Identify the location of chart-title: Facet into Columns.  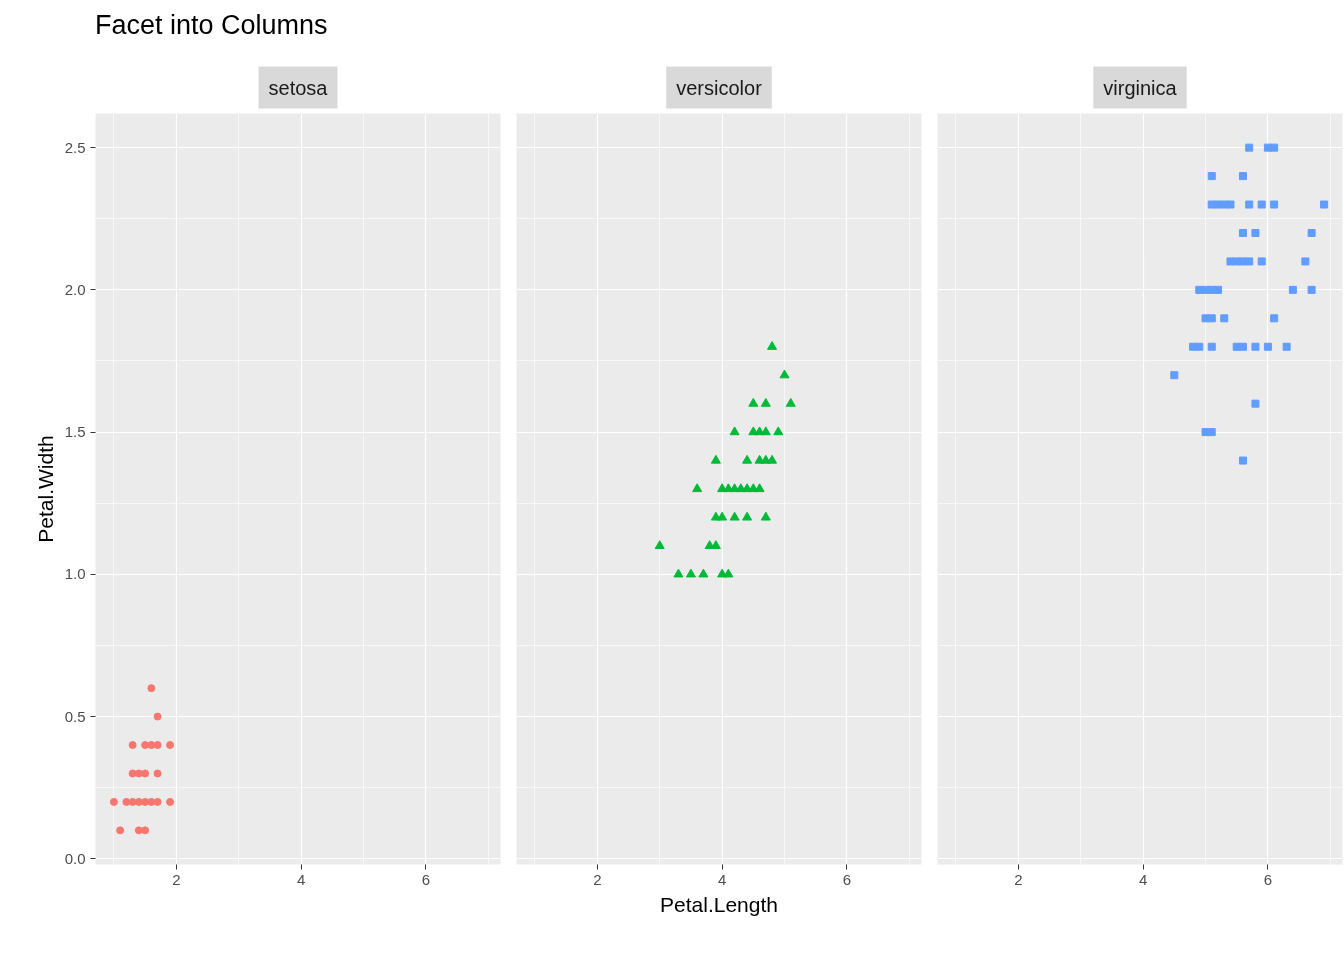
(211, 25).